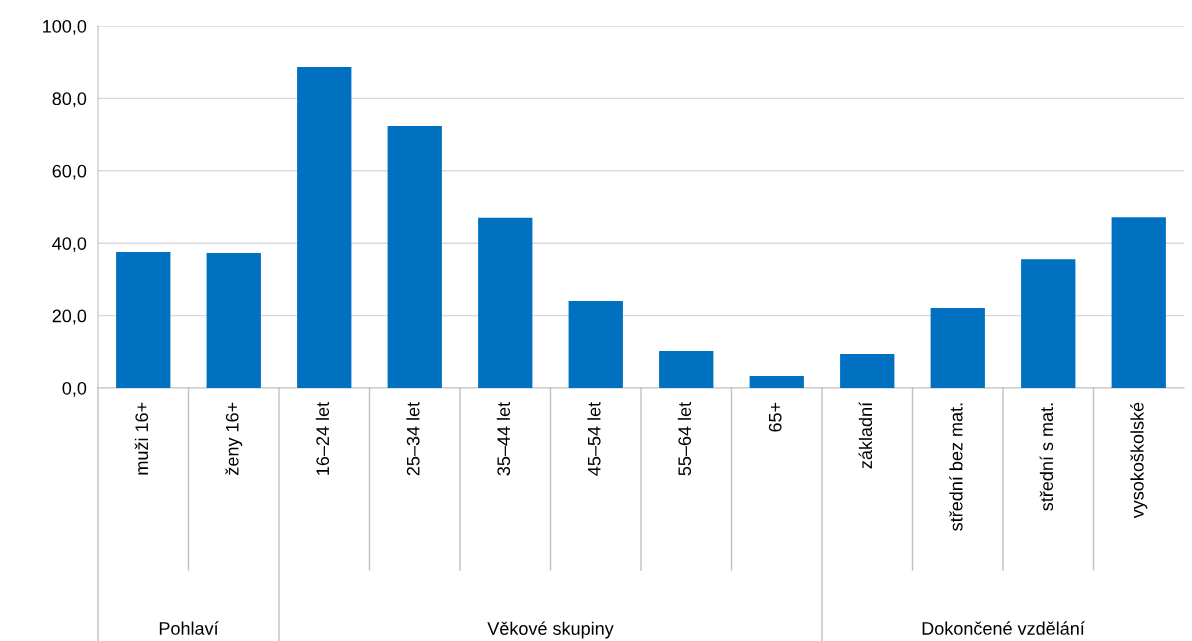 This screenshot has height=641, width=1192. Describe the element at coordinates (1139, 460) in the screenshot. I see `x-tick-label: vysokoškolské` at that location.